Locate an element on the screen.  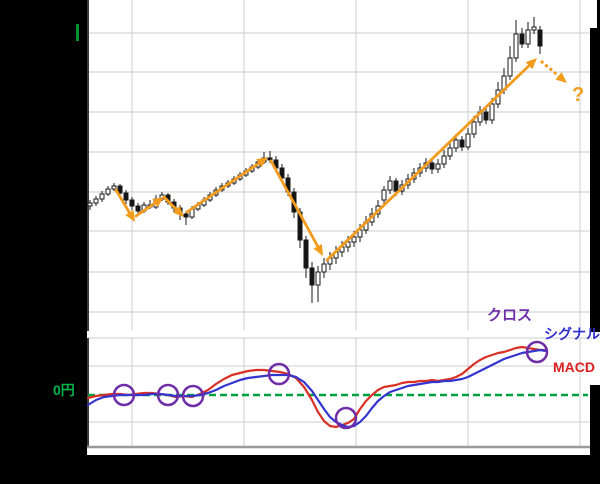
macd-line is located at coordinates (317, 387).